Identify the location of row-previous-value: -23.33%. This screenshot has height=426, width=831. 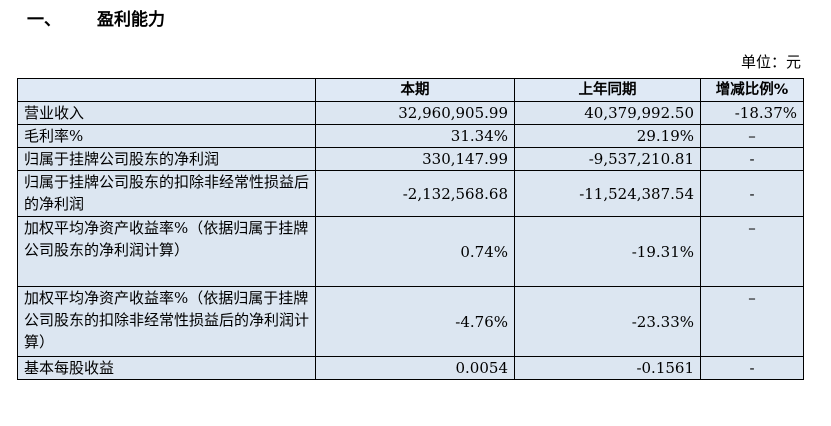
(607, 321).